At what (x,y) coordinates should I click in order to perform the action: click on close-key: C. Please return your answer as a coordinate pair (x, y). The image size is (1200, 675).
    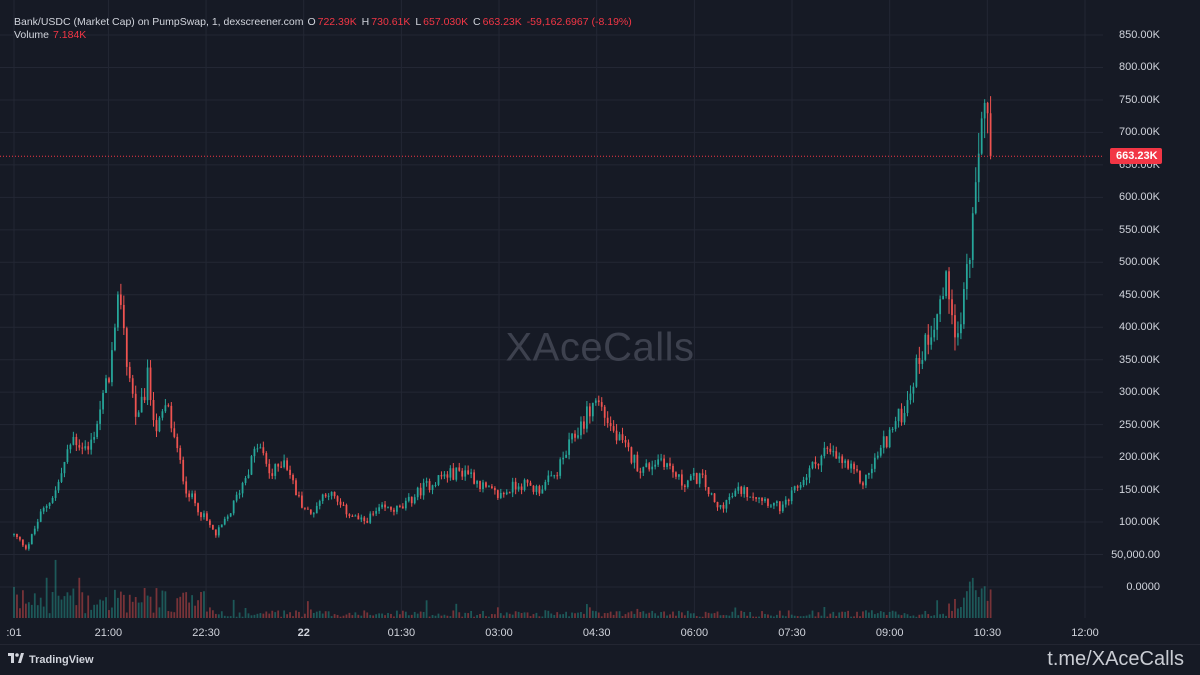
    Looking at the image, I should click on (477, 22).